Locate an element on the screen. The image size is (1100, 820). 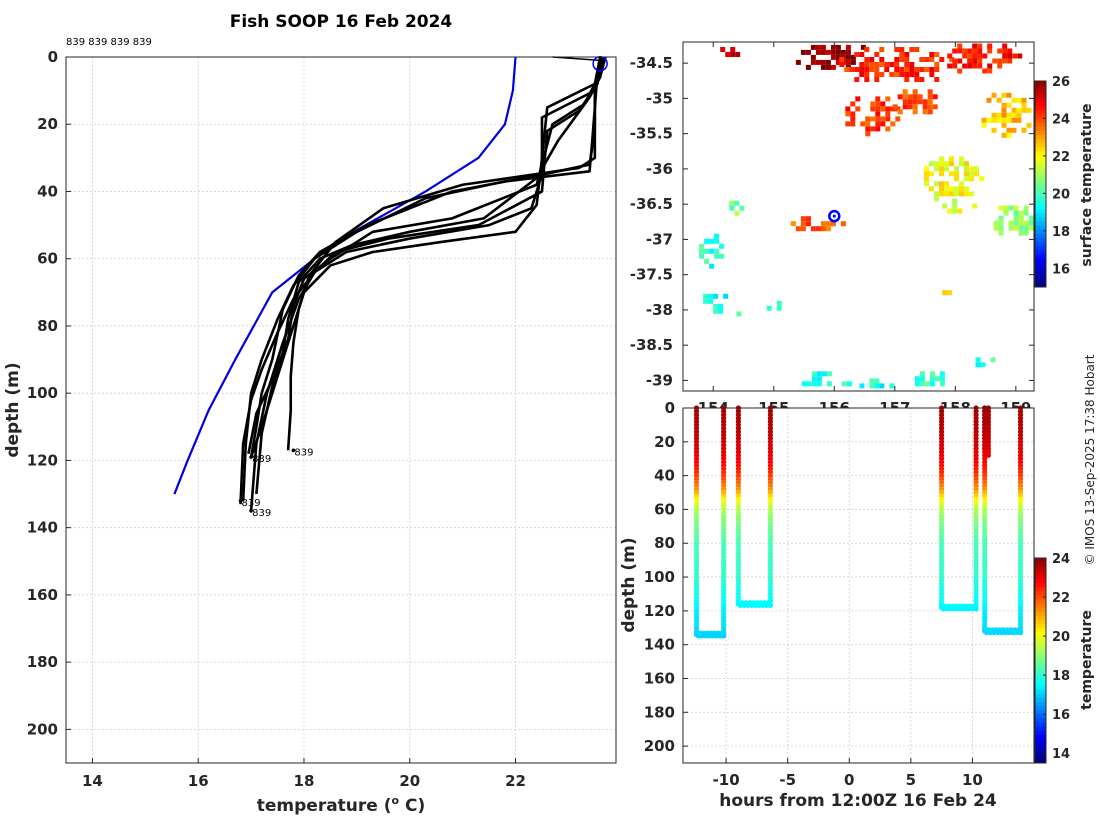
profile-end-dot is located at coordinates (251, 511).